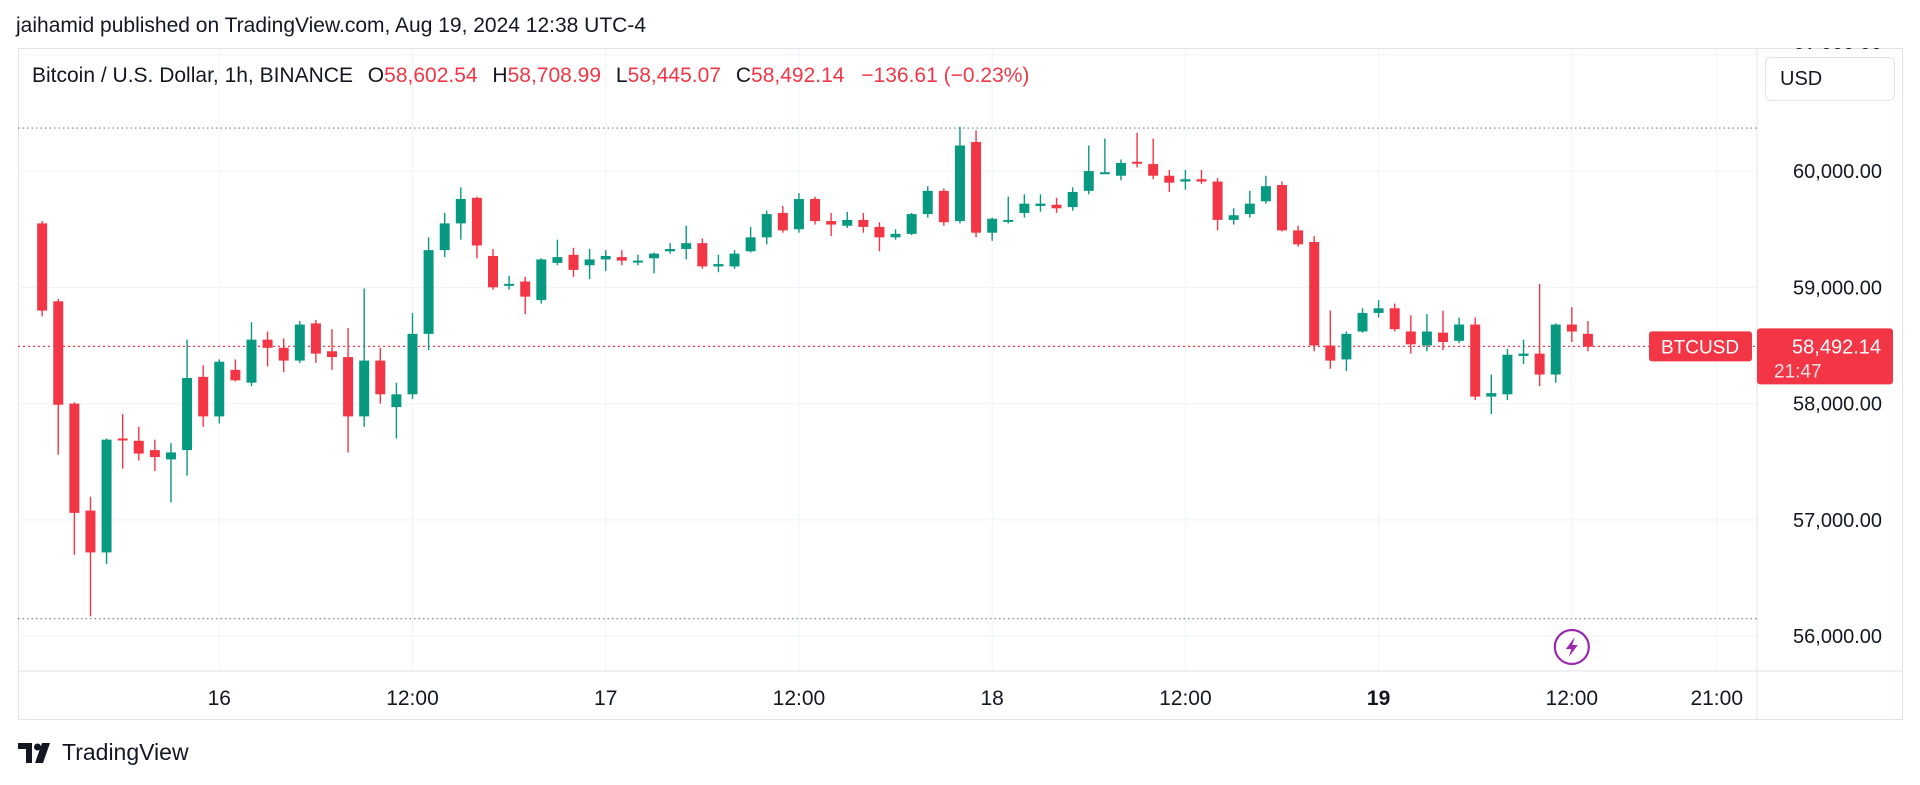 The image size is (1920, 785). What do you see at coordinates (1837, 288) in the screenshot?
I see `y-tick-label: 59,000.00` at bounding box center [1837, 288].